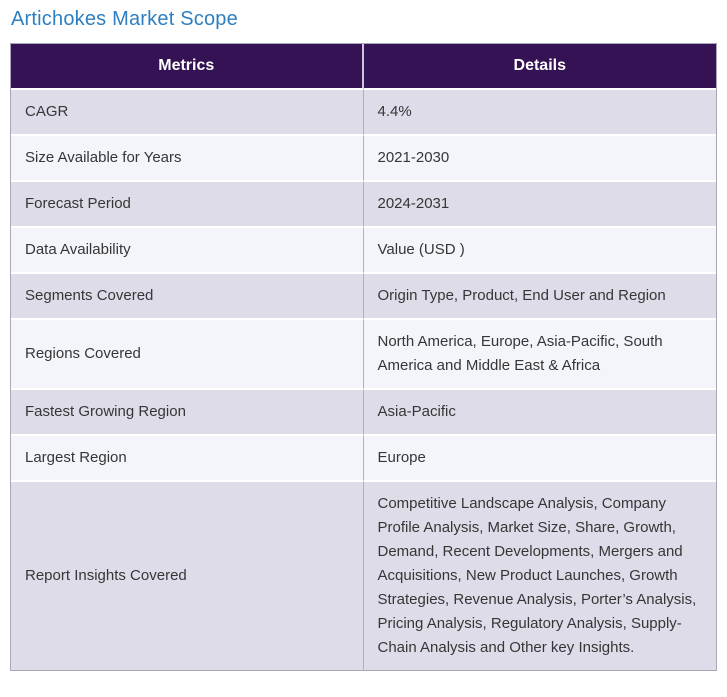  I want to click on metric-cell: Segments Covered, so click(187, 297).